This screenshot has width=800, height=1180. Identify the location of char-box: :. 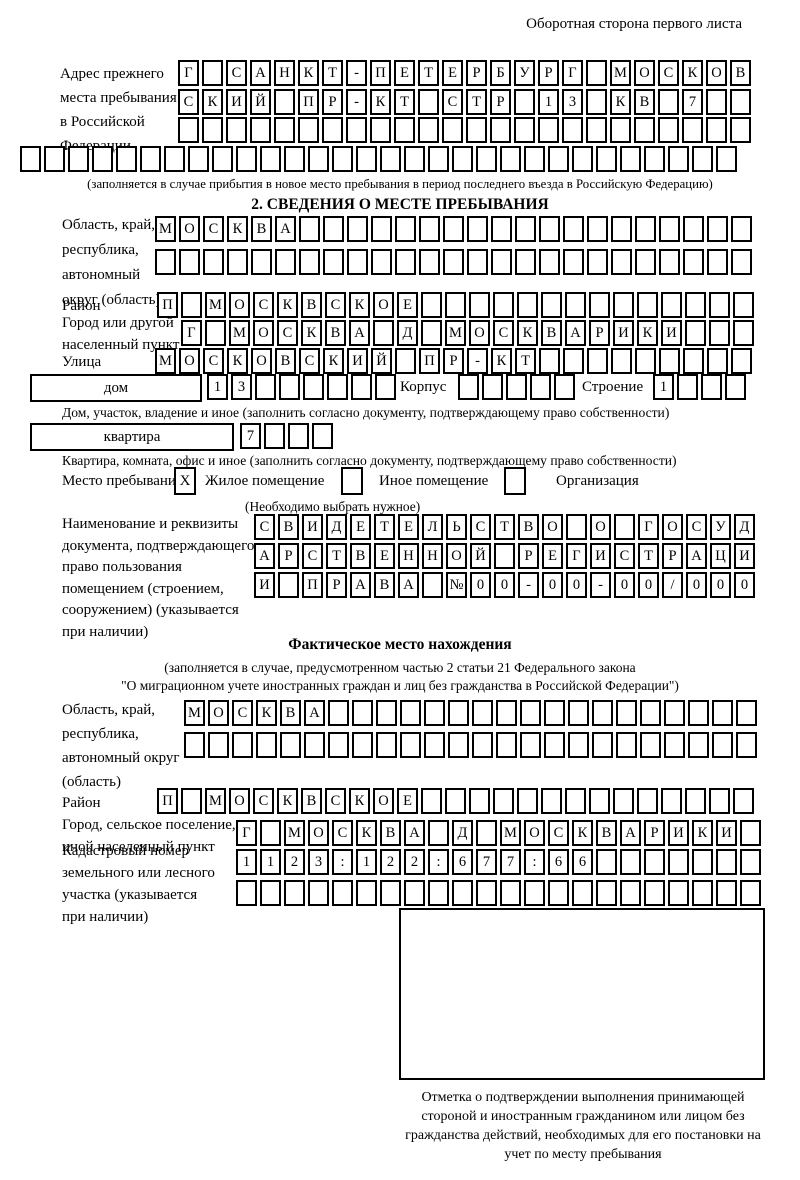
(342, 862).